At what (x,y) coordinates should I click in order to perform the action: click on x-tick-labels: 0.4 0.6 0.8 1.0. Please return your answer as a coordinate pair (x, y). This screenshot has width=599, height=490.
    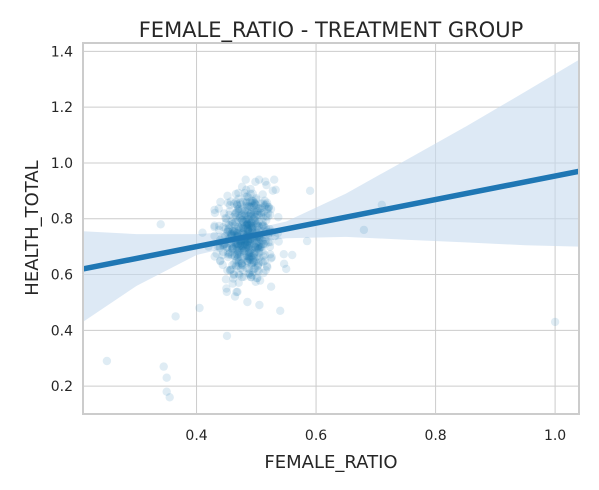
    Looking at the image, I should click on (375, 436).